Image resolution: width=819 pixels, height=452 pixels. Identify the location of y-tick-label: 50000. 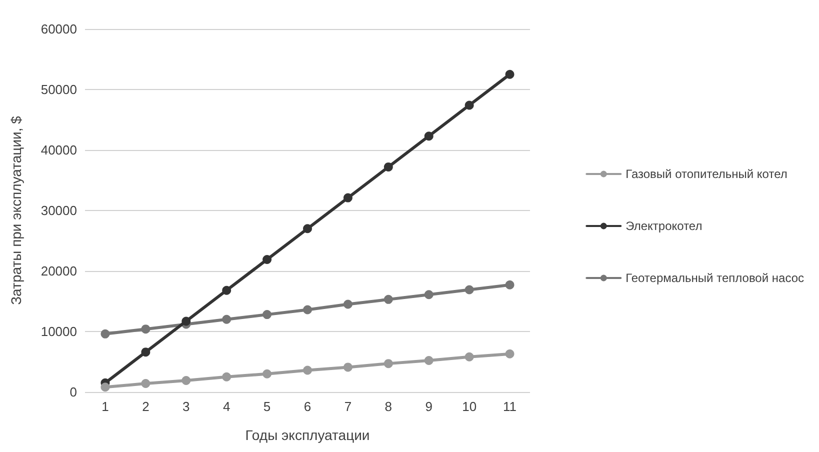
(58, 89).